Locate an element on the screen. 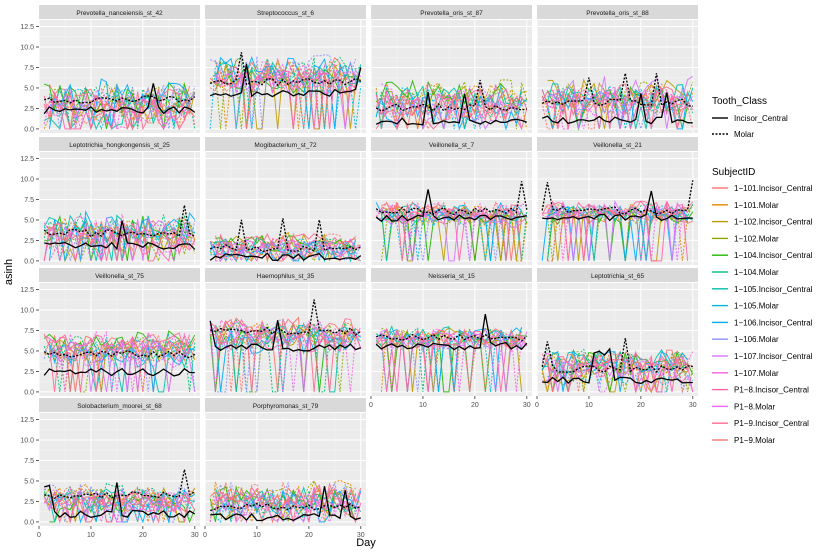 This screenshot has width=830, height=559. panel-title: Streptococcus_st_6 is located at coordinates (285, 13).